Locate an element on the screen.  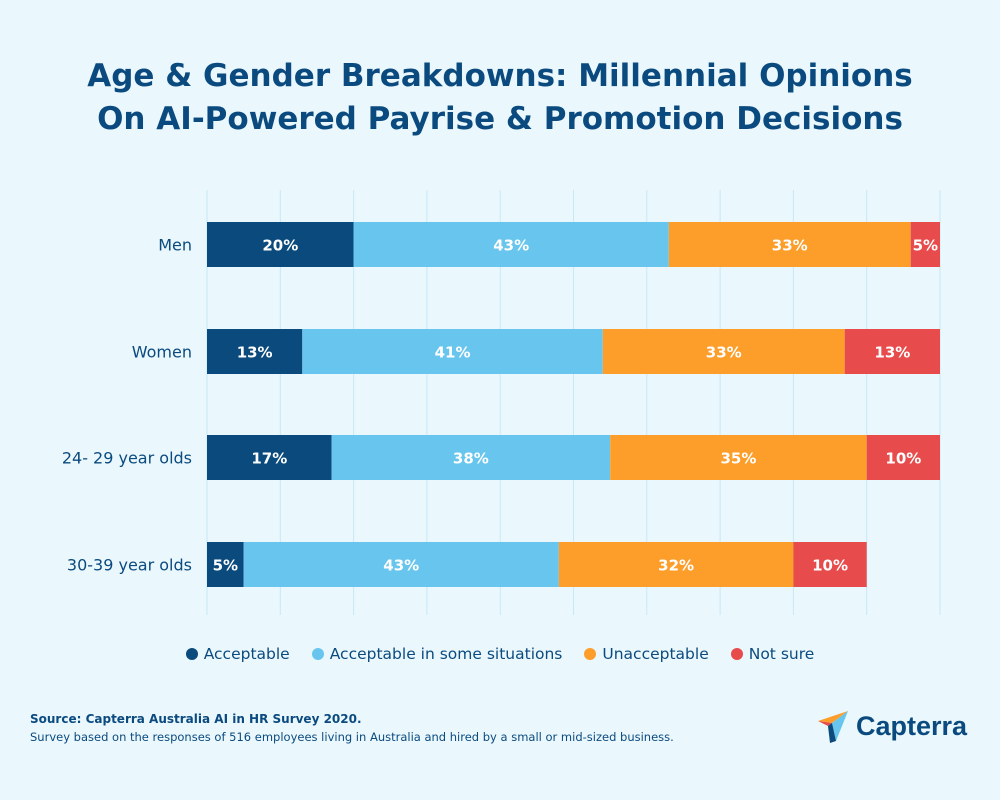
data-label: 41% is located at coordinates (453, 353).